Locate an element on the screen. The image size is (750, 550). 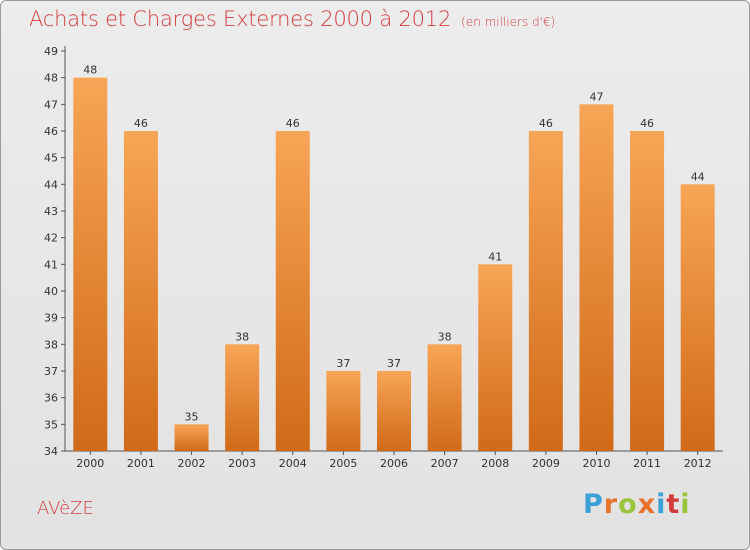
x-tick-label: 2006 is located at coordinates (394, 463).